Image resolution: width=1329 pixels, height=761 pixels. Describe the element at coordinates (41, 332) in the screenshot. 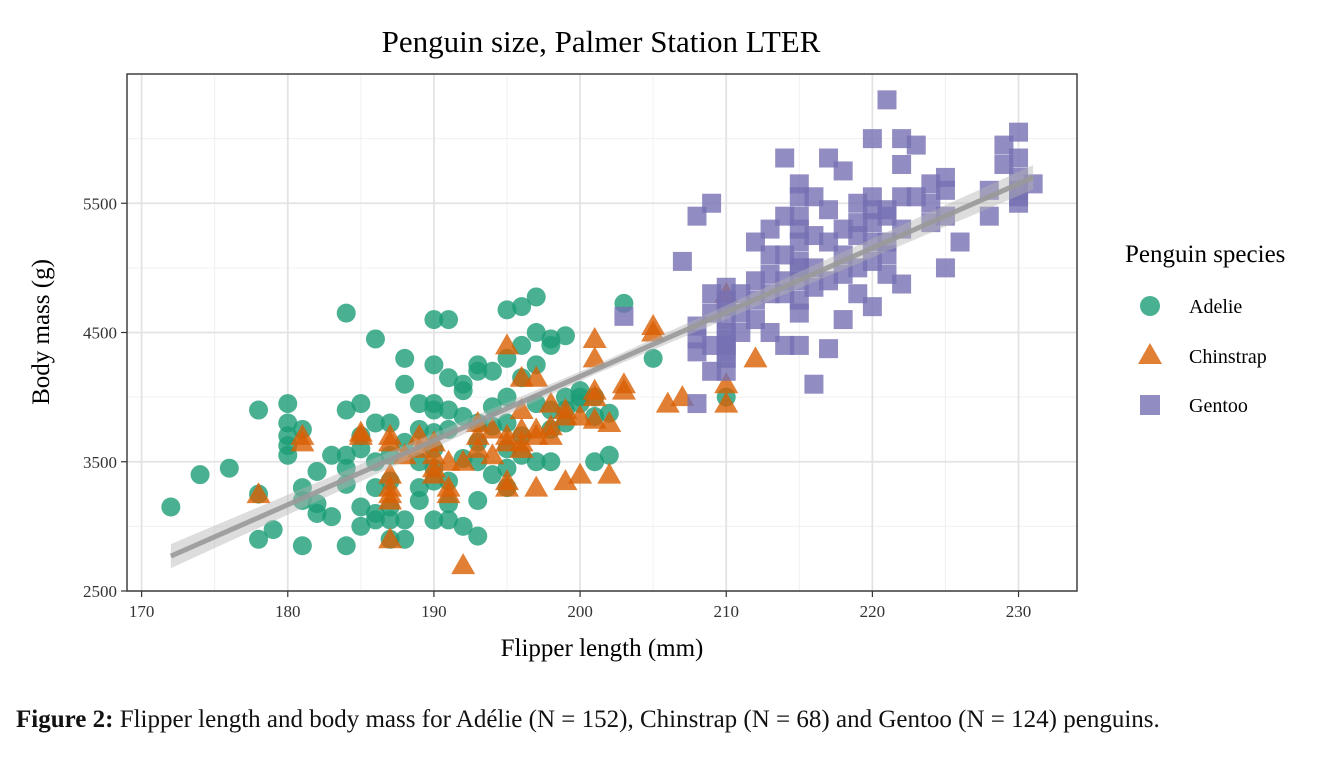

I see `y-axis-title: Body mass (g)` at that location.